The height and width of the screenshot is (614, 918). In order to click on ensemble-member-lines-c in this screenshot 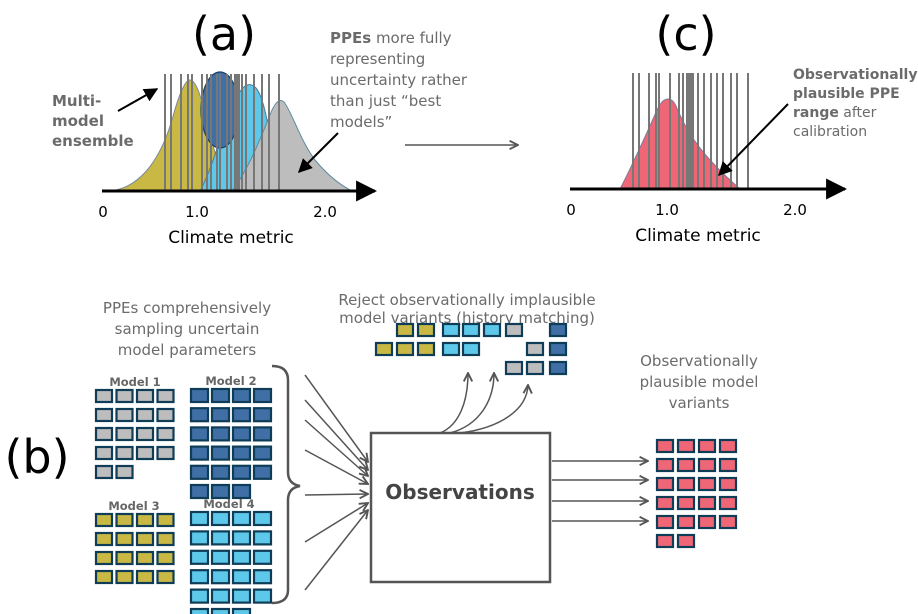, I will do `click(690, 131)`.